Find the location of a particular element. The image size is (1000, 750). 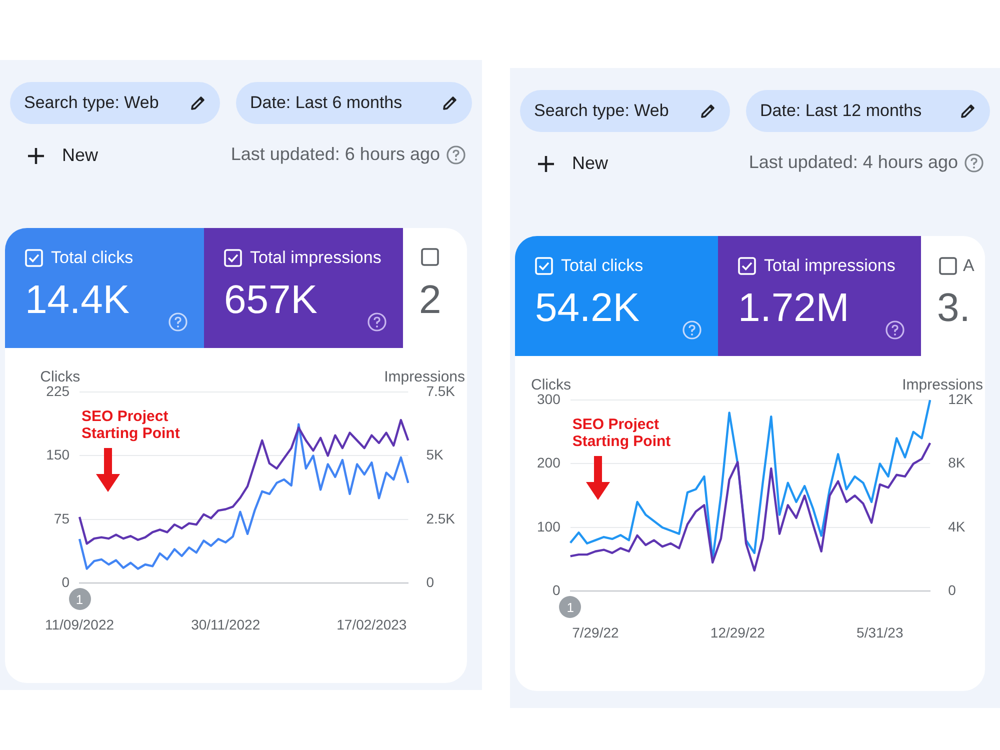

y-tick-label: 75 is located at coordinates (62, 518).